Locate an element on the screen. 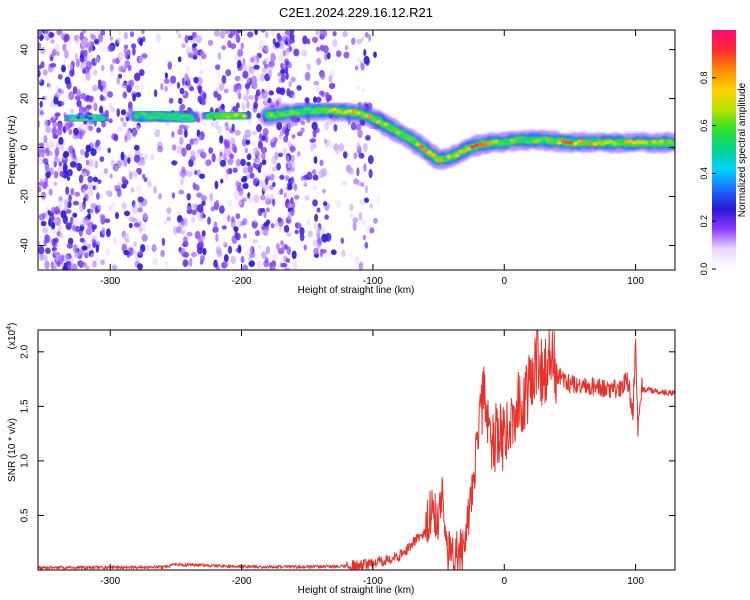 The image size is (750, 600). snr-multiplier-base: (x10 is located at coordinates (12, 339).